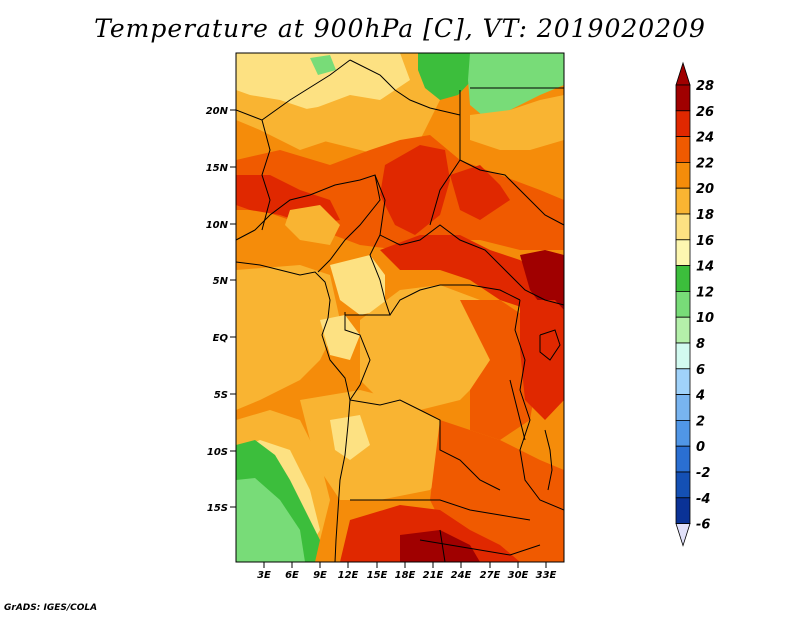 The image size is (800, 618). I want to click on lon-label: 9E, so click(320, 575).